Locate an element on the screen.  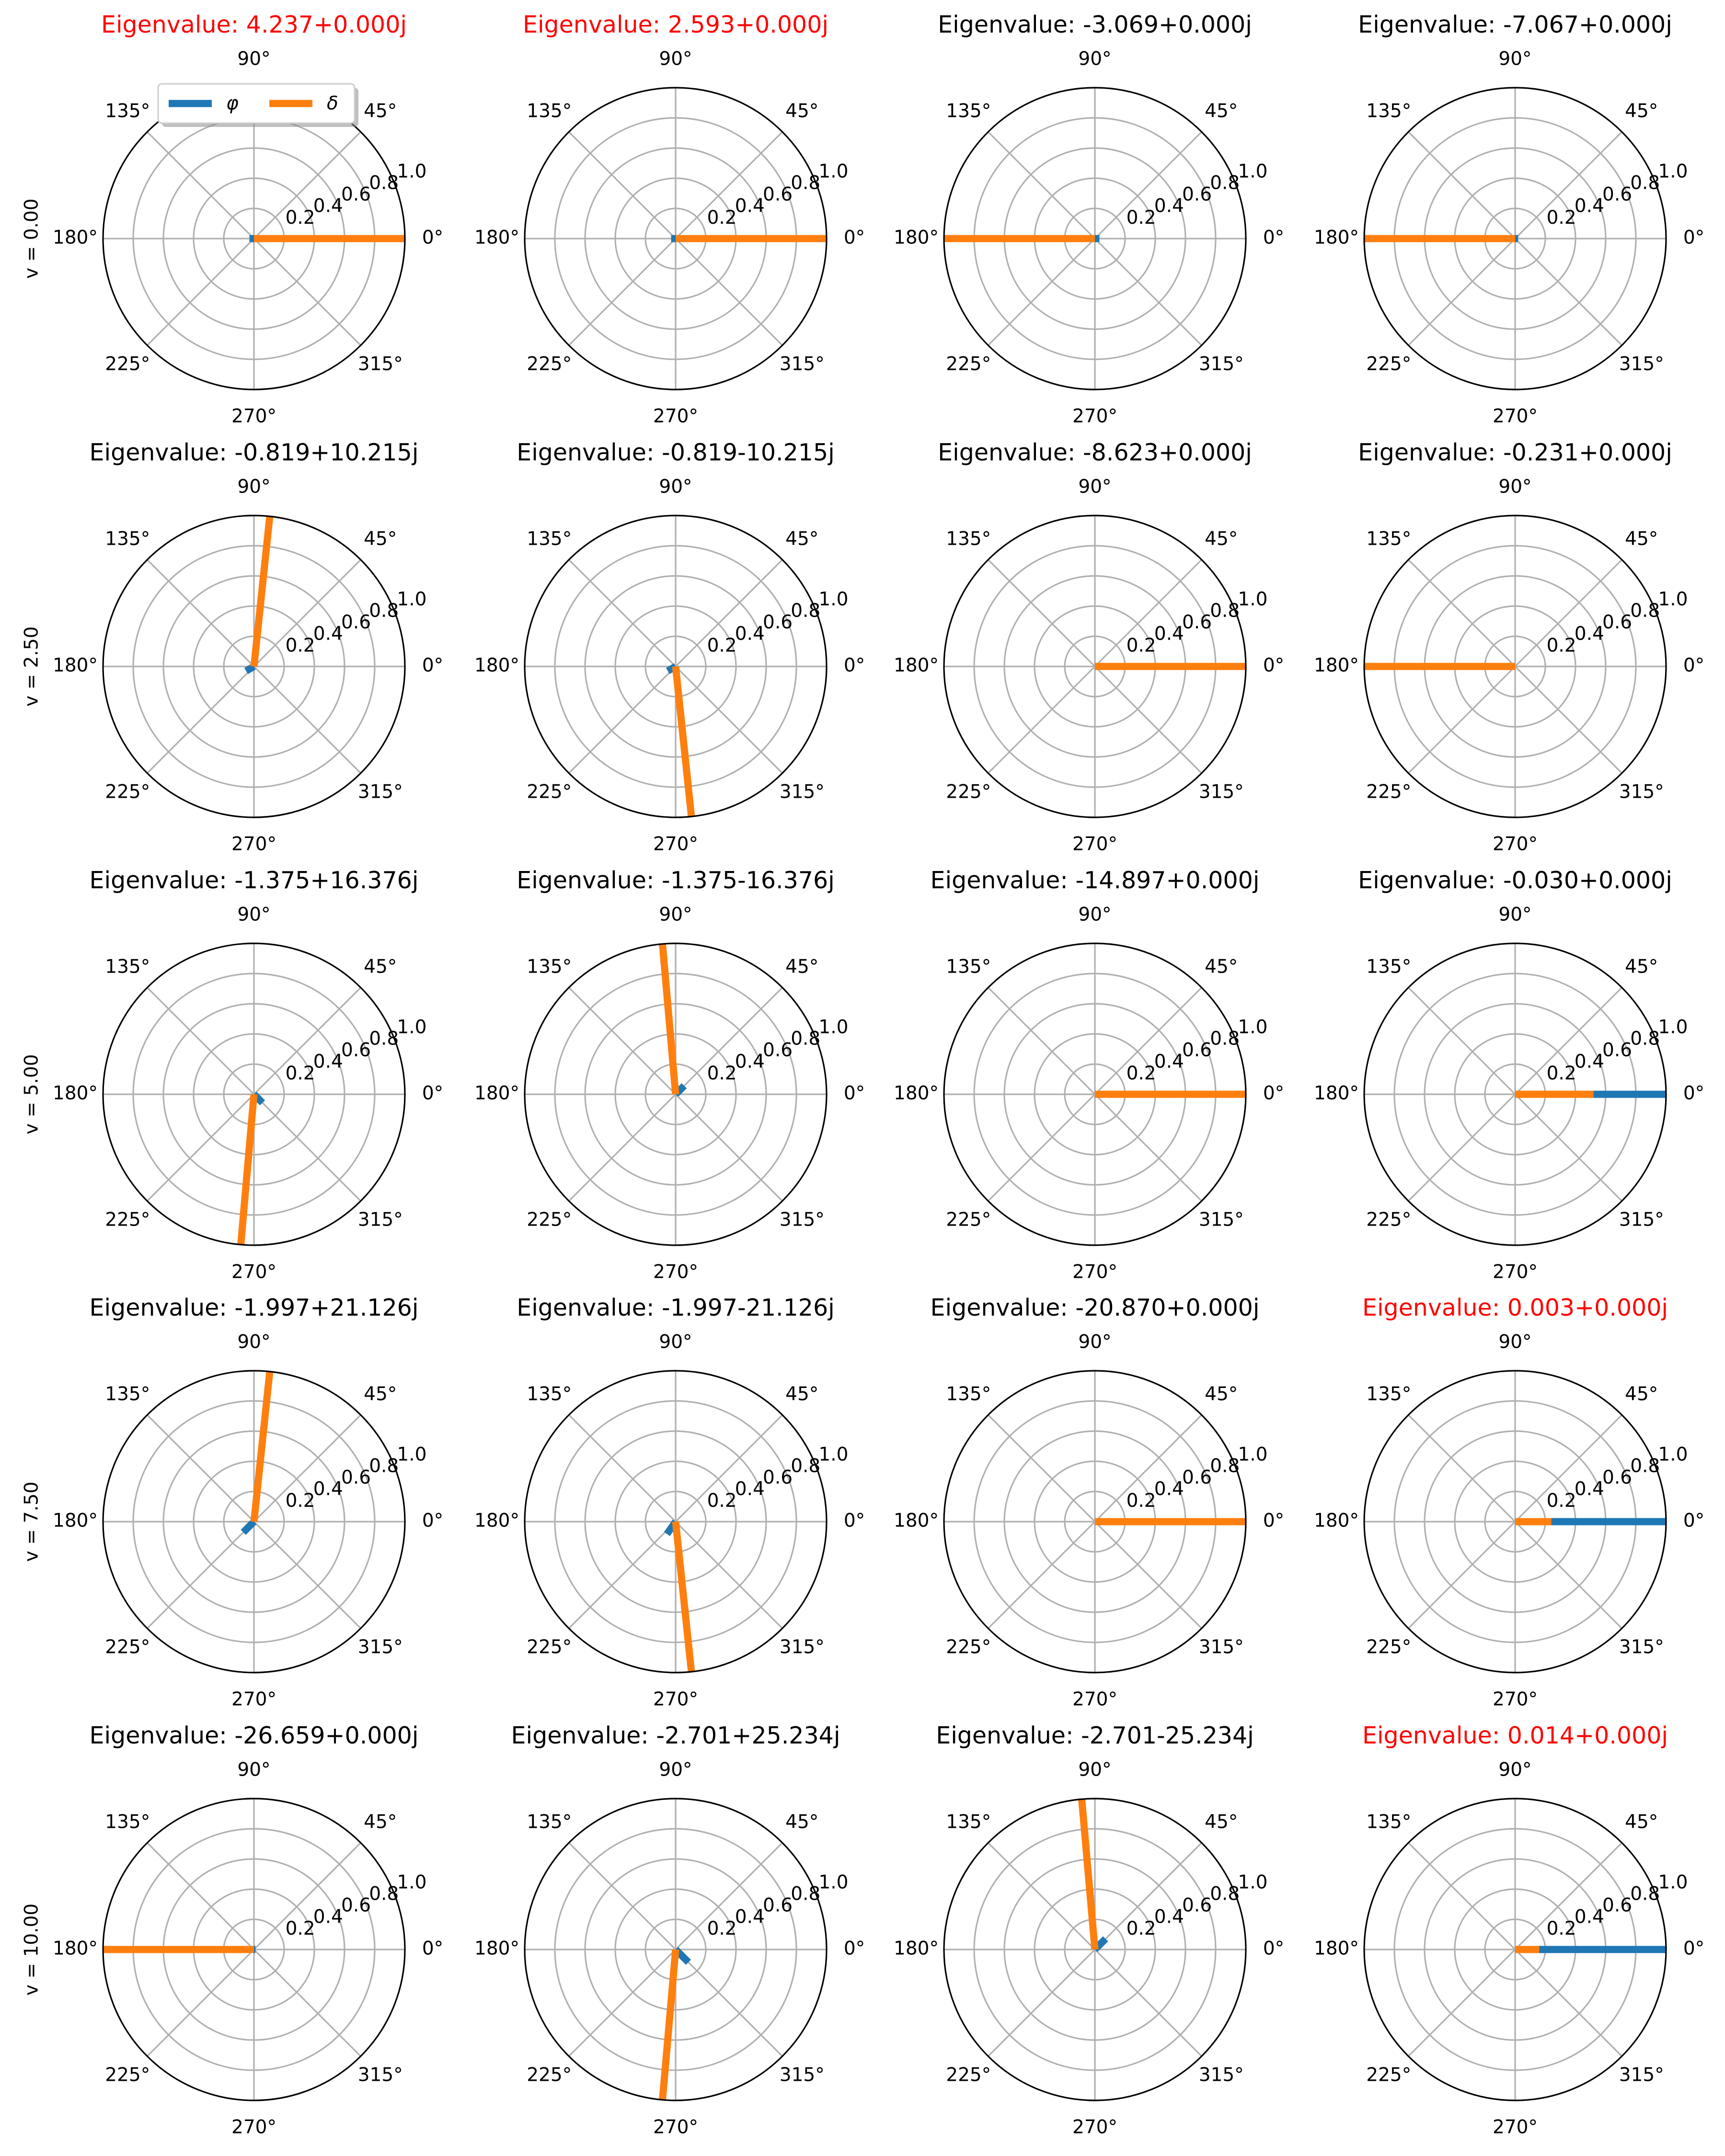
panel-title: Eigenvalue: 4.237+0.000j is located at coordinates (254, 24).